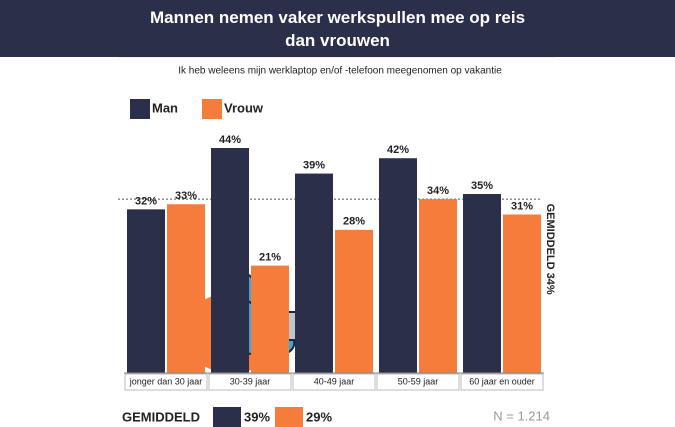 The width and height of the screenshot is (675, 427). Describe the element at coordinates (257, 416) in the screenshot. I see `totals-value: 39%` at that location.